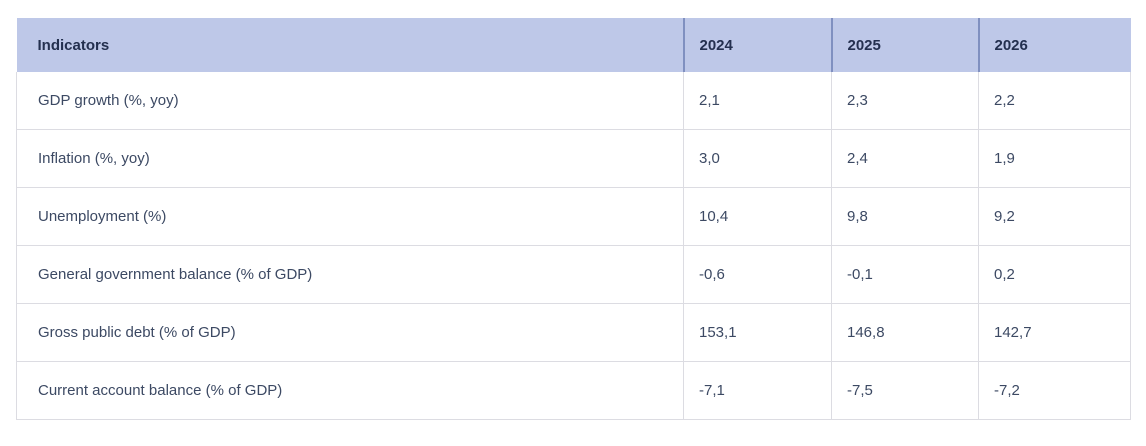 This screenshot has width=1146, height=446. I want to click on value-cell: -7,2, so click(1054, 390).